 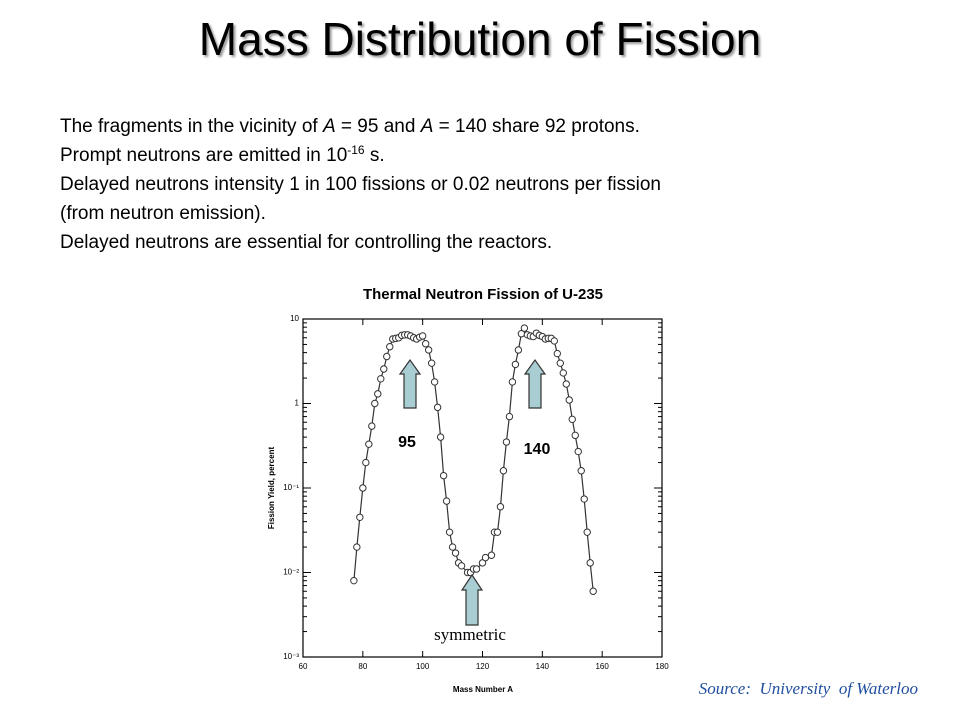 What do you see at coordinates (483, 666) in the screenshot?
I see `x-tick-label: 120` at bounding box center [483, 666].